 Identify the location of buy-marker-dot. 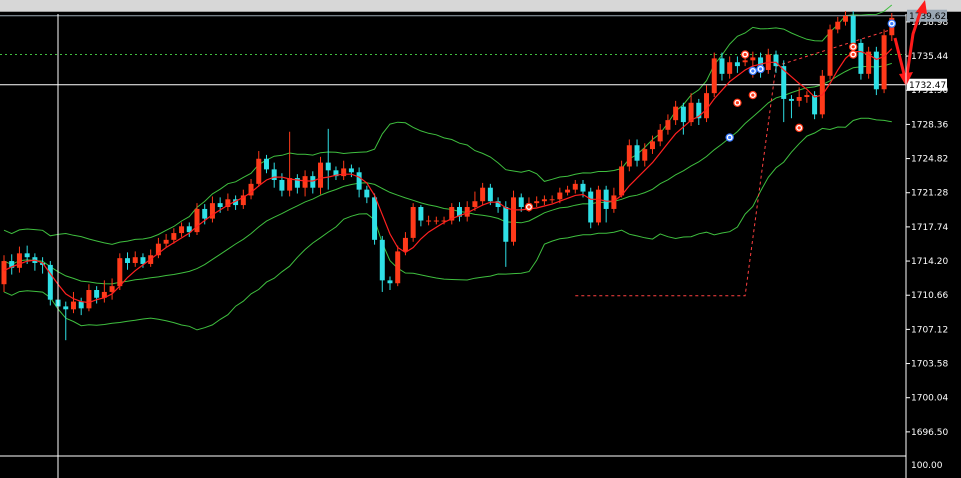
(753, 71).